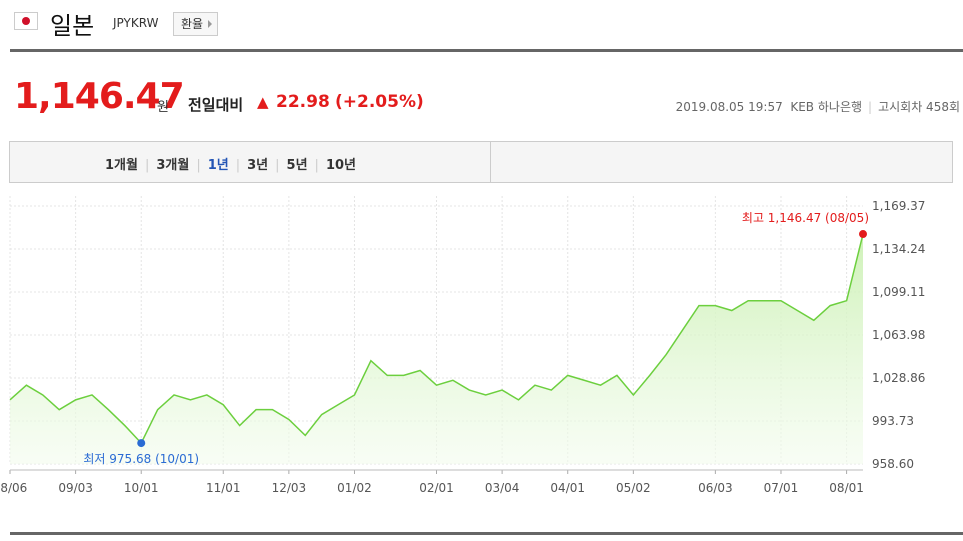  Describe the element at coordinates (898, 206) in the screenshot. I see `y-tick-label: 1,169.37` at that location.